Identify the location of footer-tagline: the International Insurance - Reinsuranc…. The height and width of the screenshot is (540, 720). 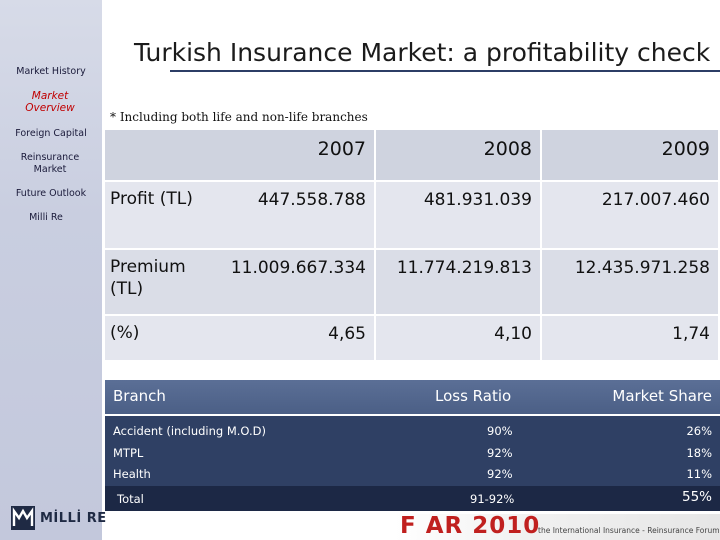
(629, 530).